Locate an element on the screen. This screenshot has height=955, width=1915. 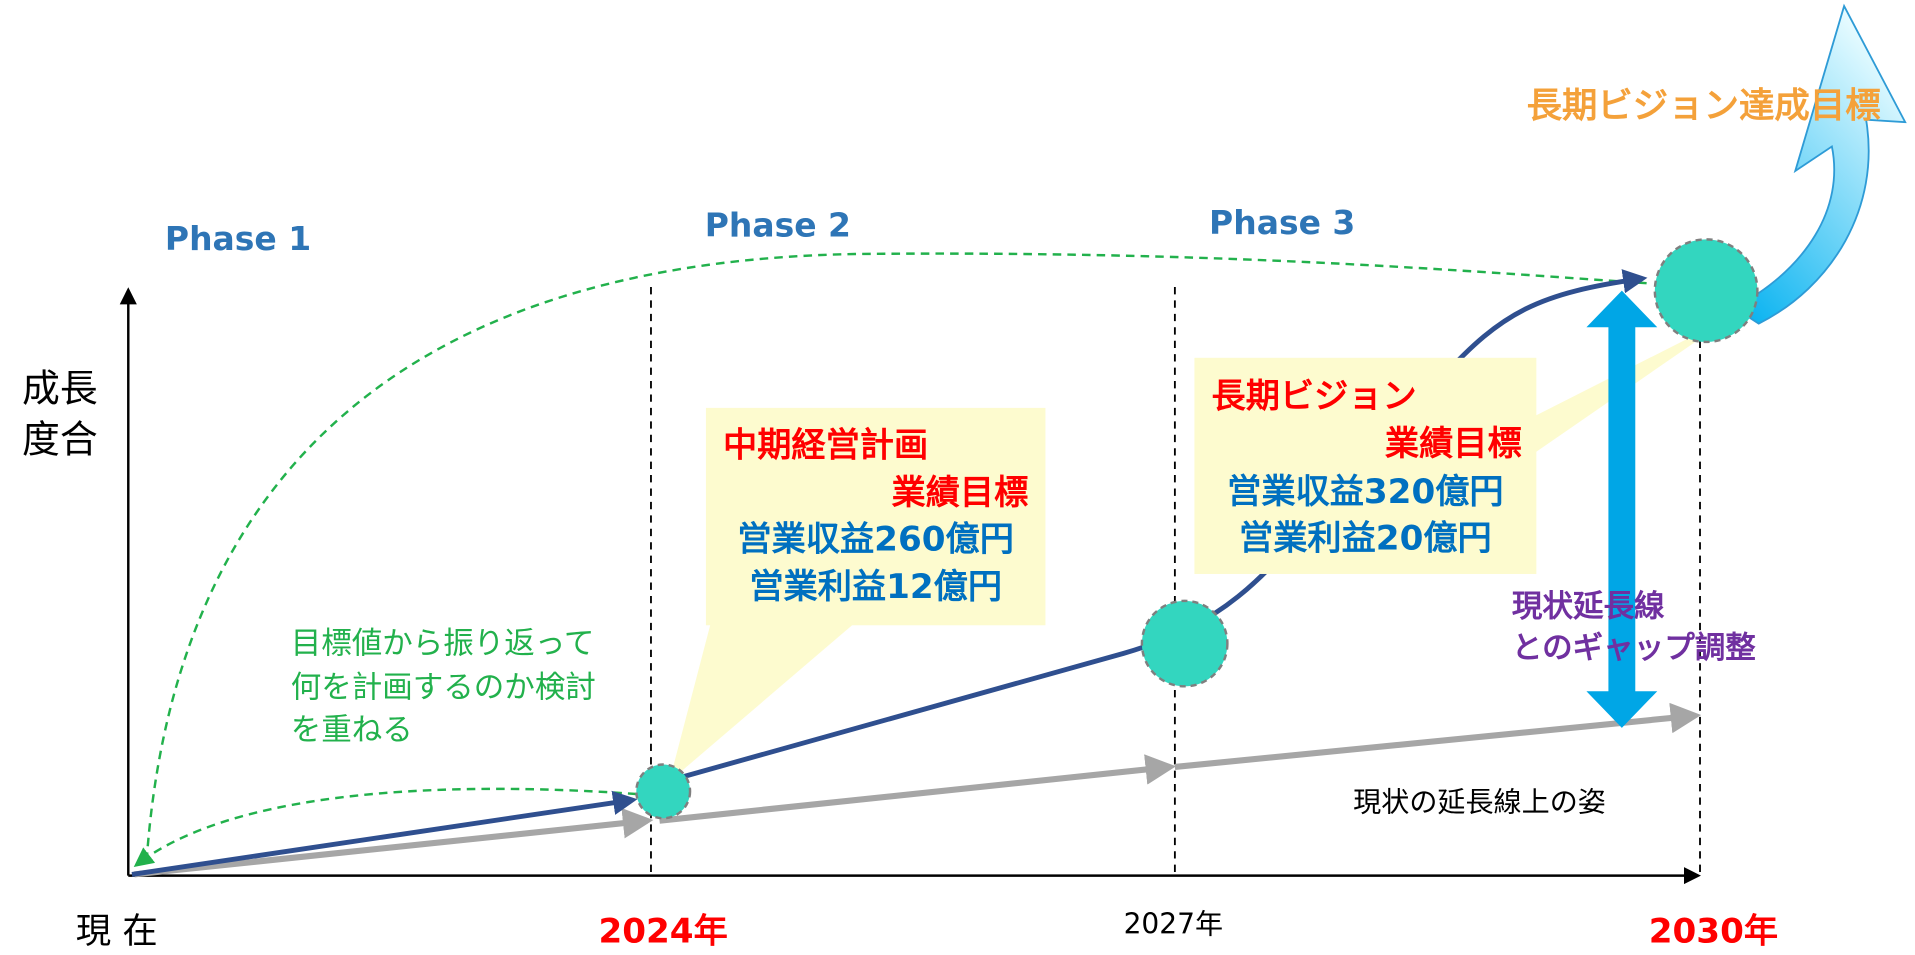
phase-label: Phase 3 is located at coordinates (1282, 222).